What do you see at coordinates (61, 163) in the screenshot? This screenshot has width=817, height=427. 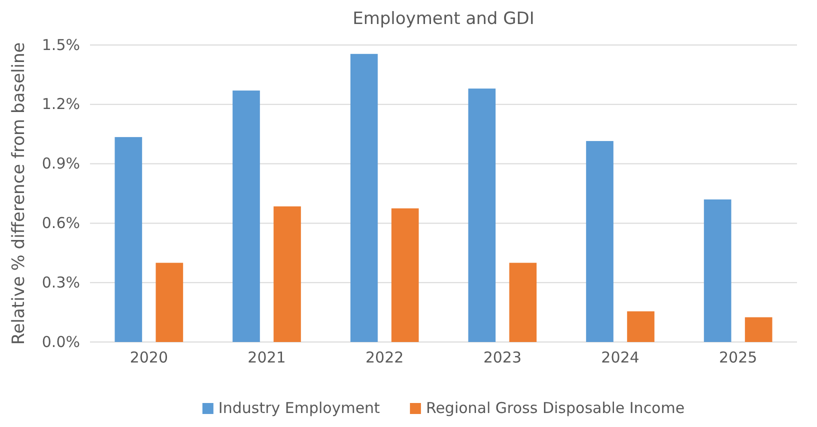 I see `y-tick-label: 0.9%` at bounding box center [61, 163].